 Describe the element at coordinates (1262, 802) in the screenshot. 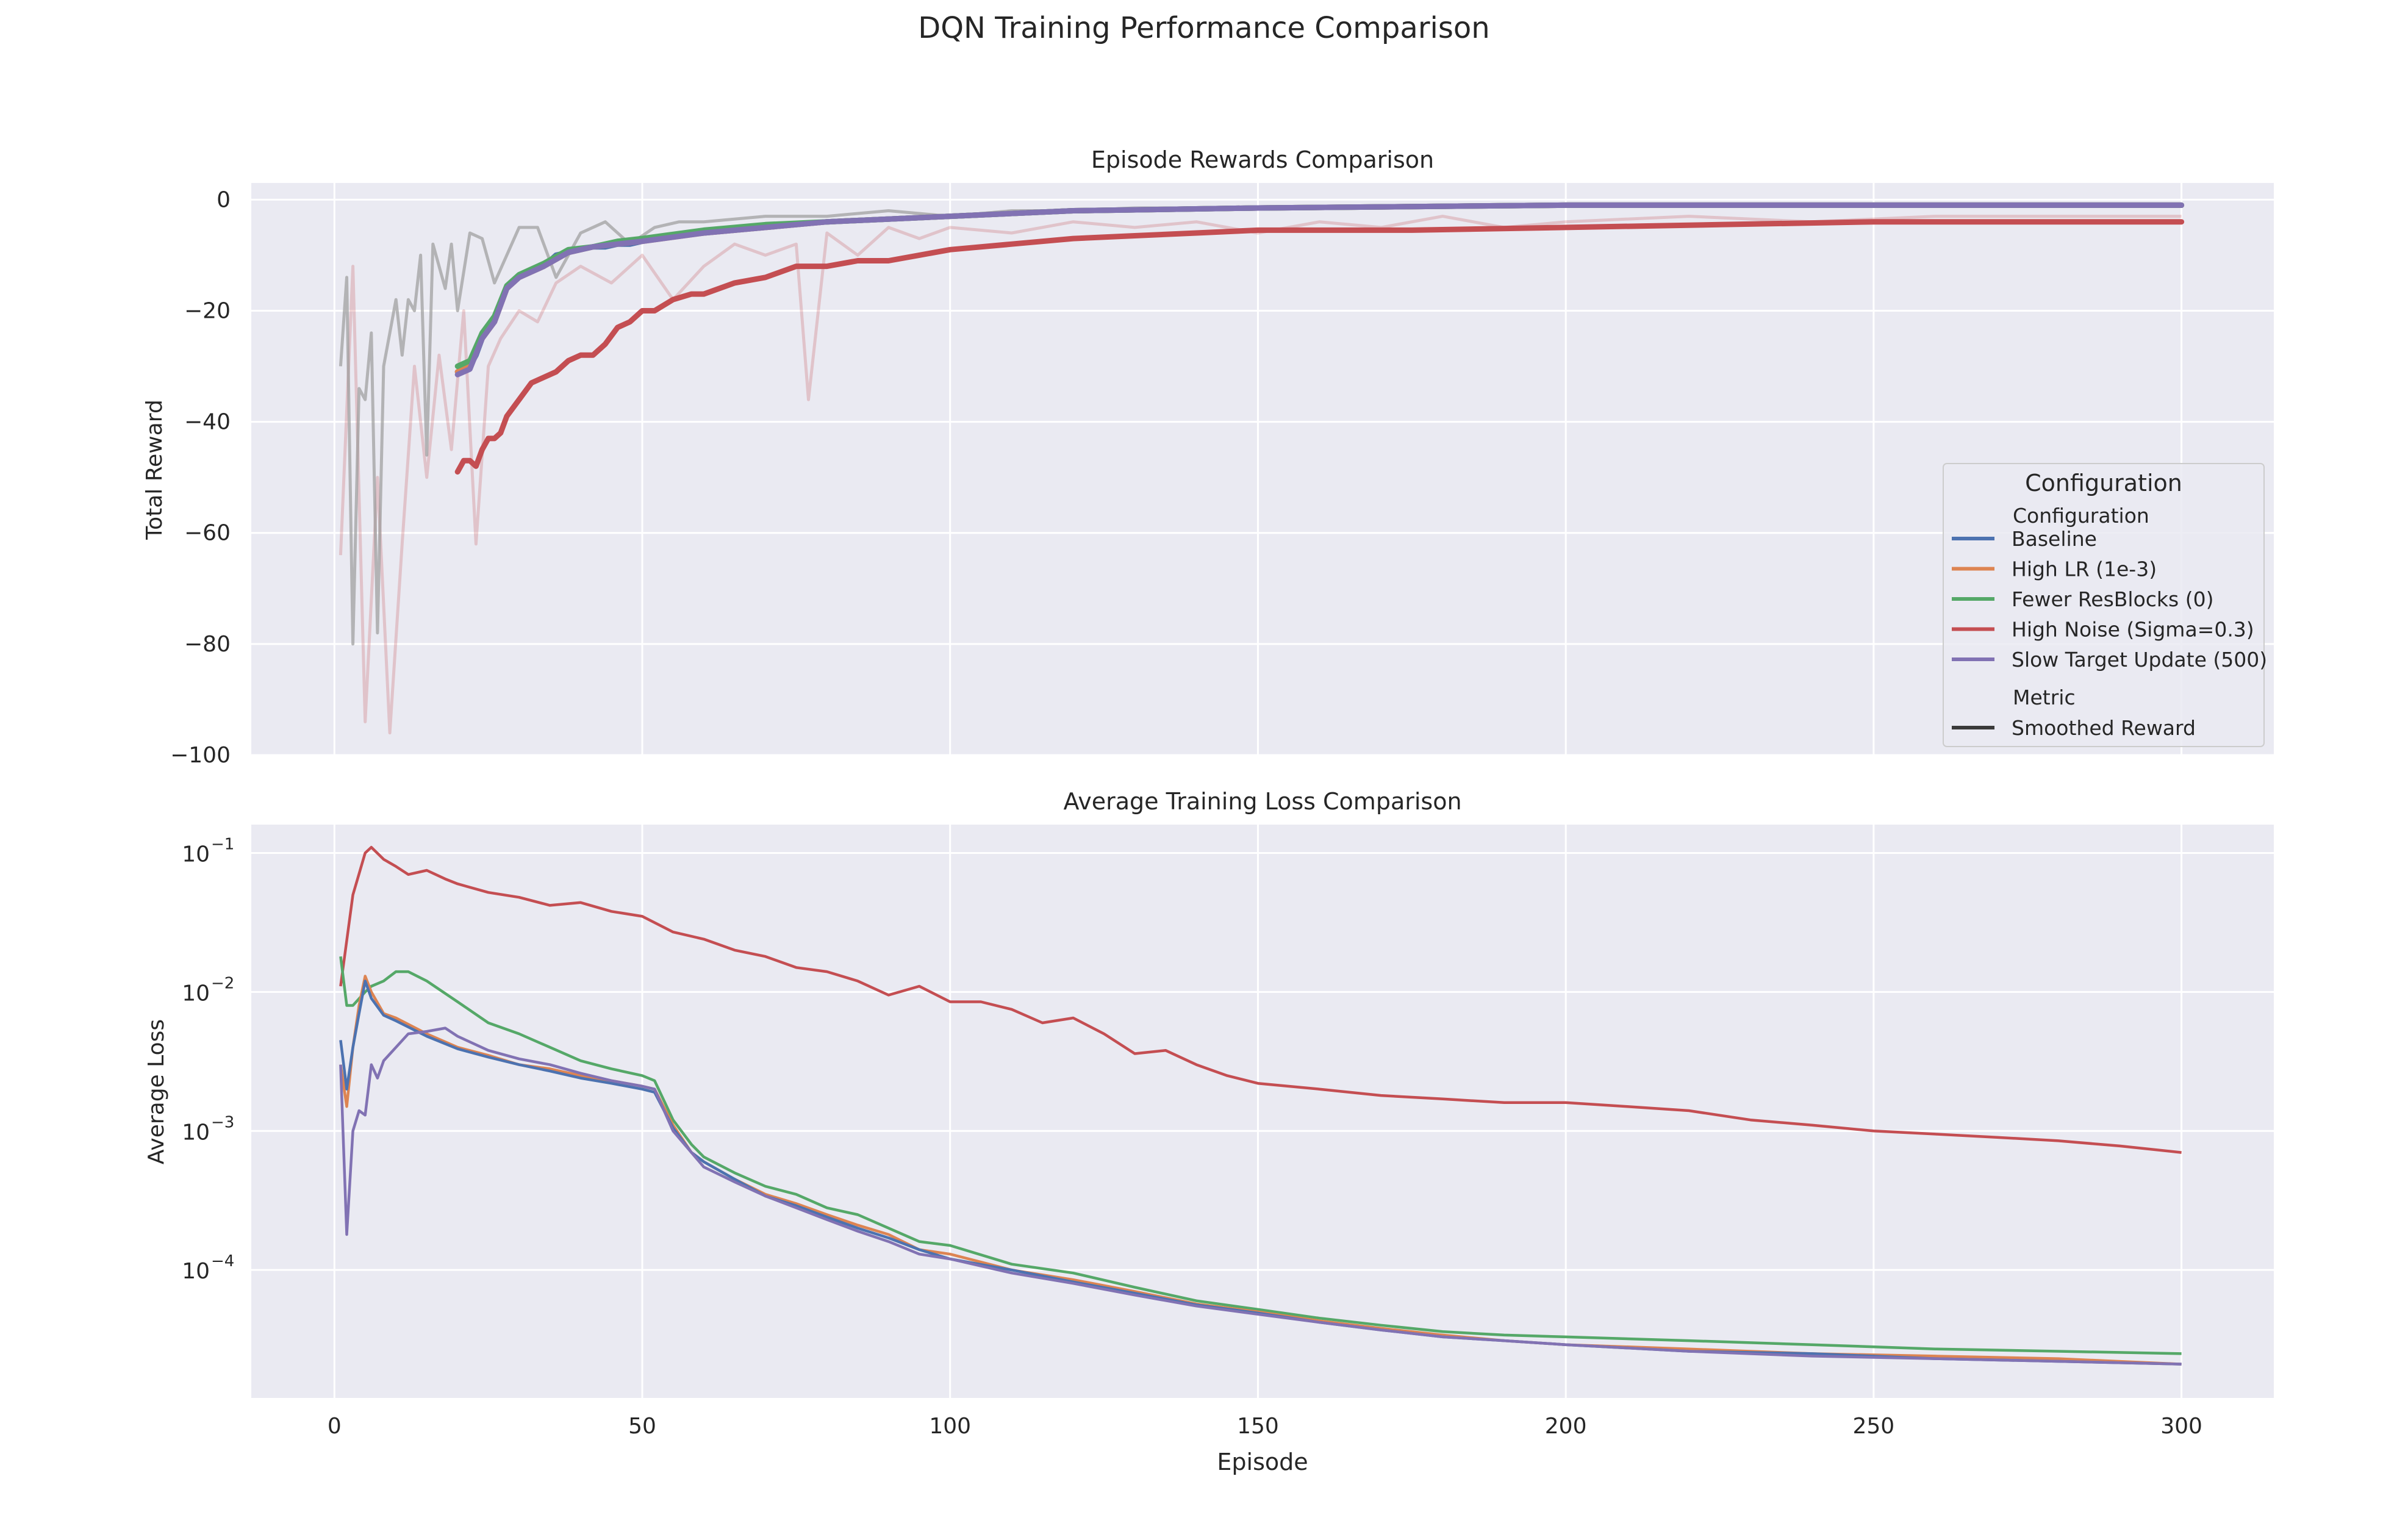

I see `loss-chart-title: Average Training Loss Comparison` at that location.